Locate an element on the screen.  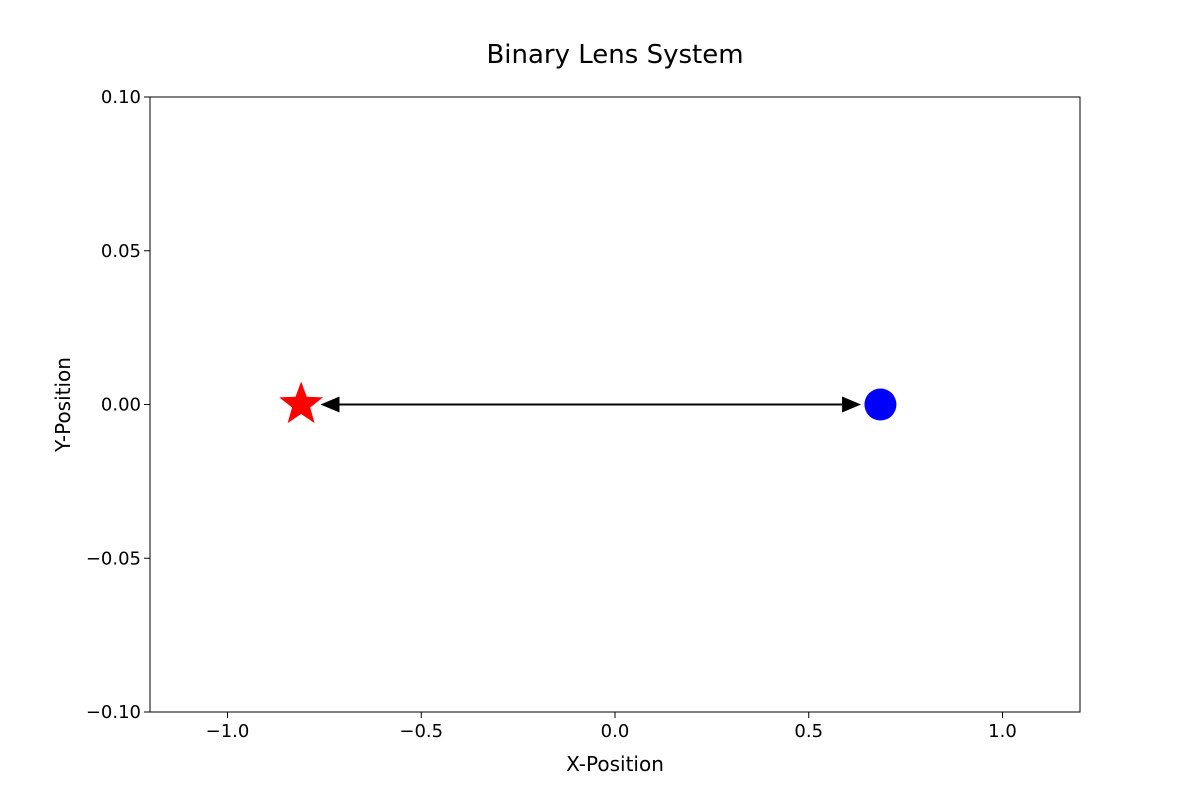
y-axis-ticks: −0.10 −0.05 0.00 0.05 0.10 is located at coordinates (118, 405).